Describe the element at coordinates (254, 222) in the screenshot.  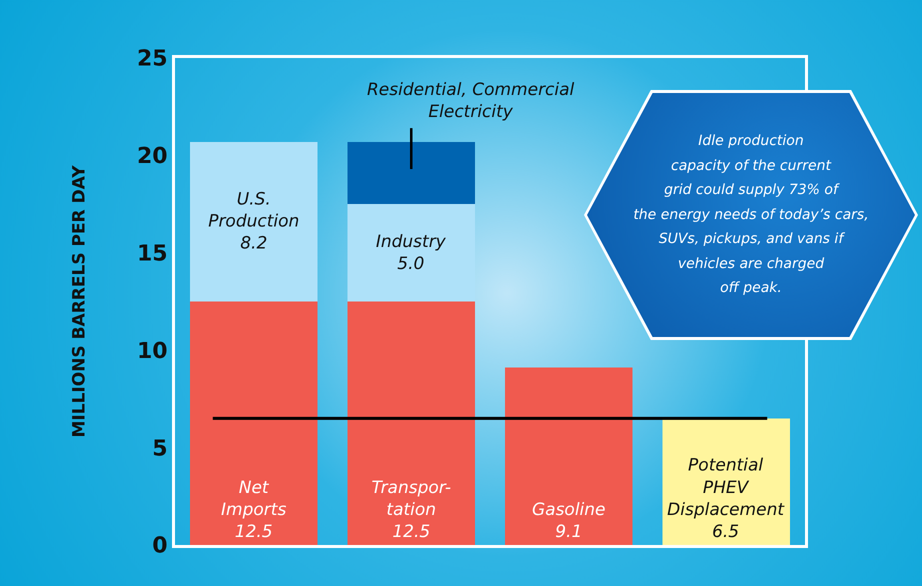
I see `data-label: U.S. Production 8.2` at that location.